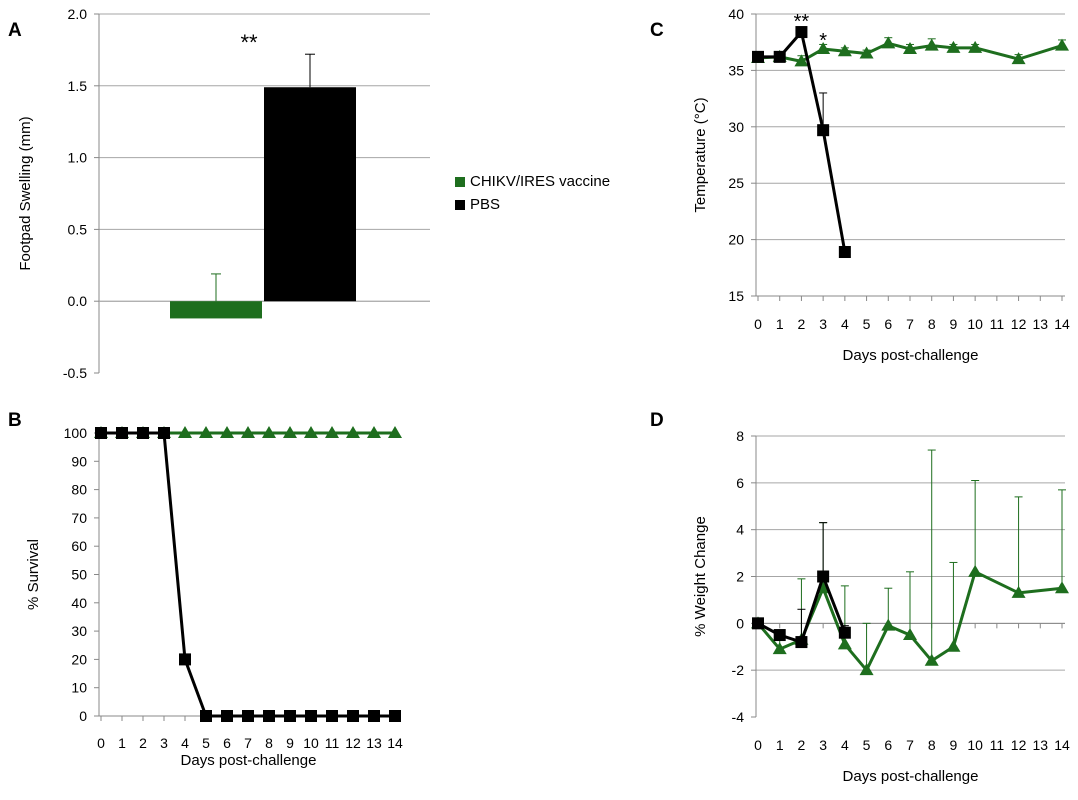 This screenshot has height=800, width=1078. Describe the element at coordinates (79, 631) in the screenshot. I see `y-tick-label-b: 30` at that location.